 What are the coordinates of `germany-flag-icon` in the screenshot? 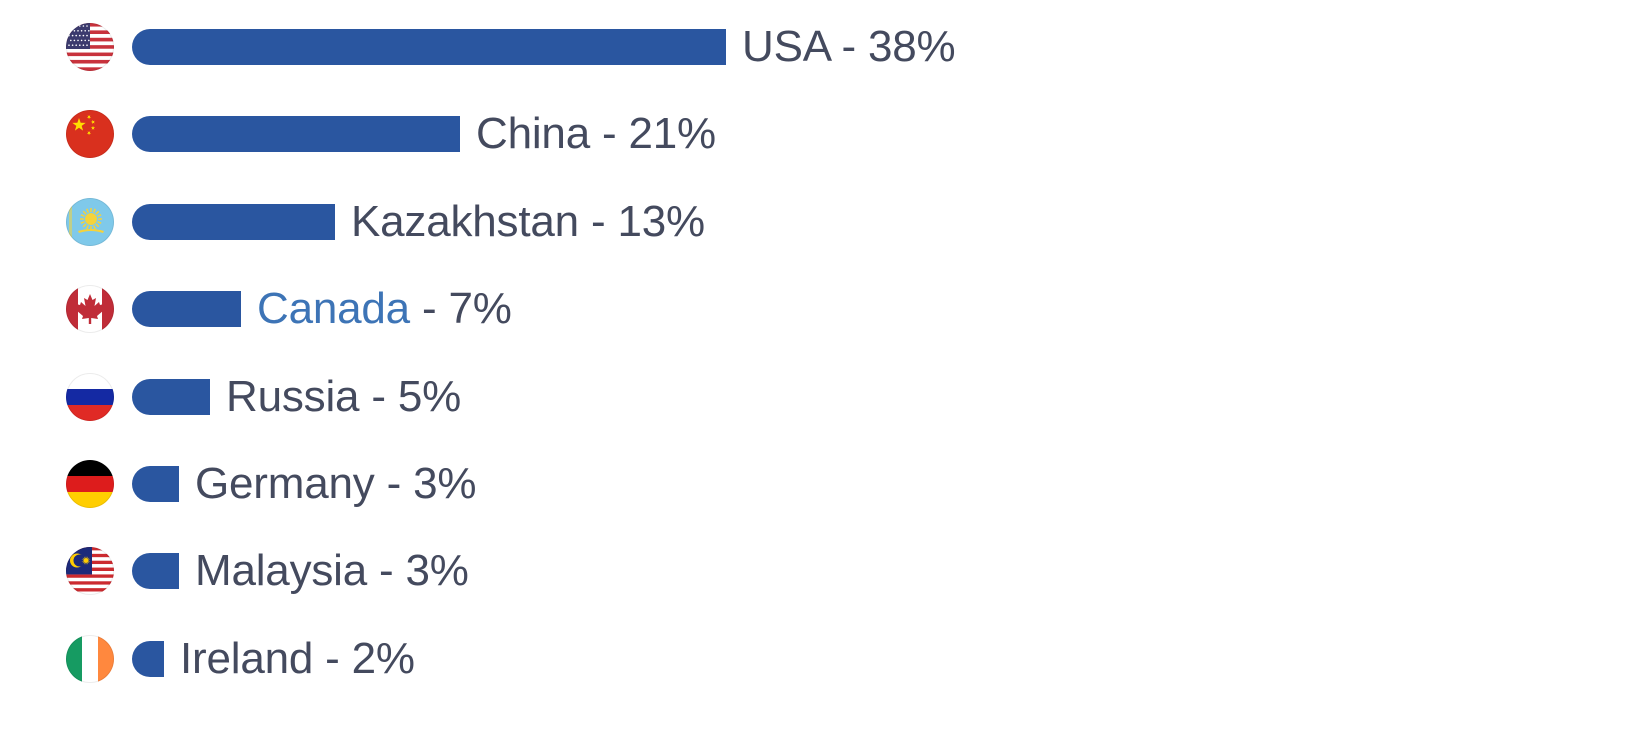 It's located at (90, 484).